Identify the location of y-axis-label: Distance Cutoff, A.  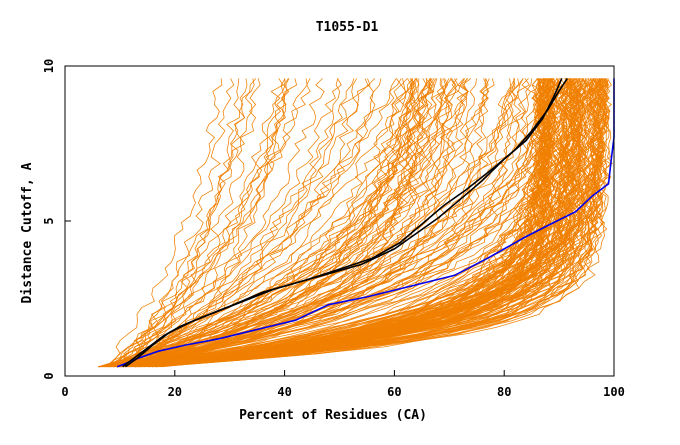
(27, 232).